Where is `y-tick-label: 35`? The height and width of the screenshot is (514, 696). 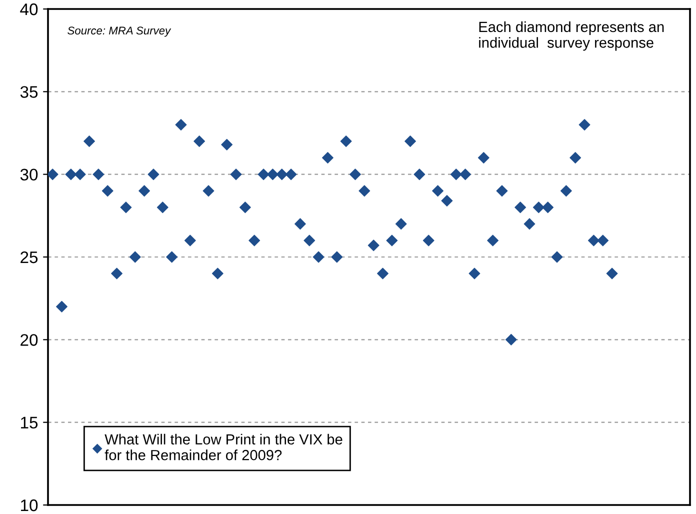
y-tick-label: 35 is located at coordinates (29, 92).